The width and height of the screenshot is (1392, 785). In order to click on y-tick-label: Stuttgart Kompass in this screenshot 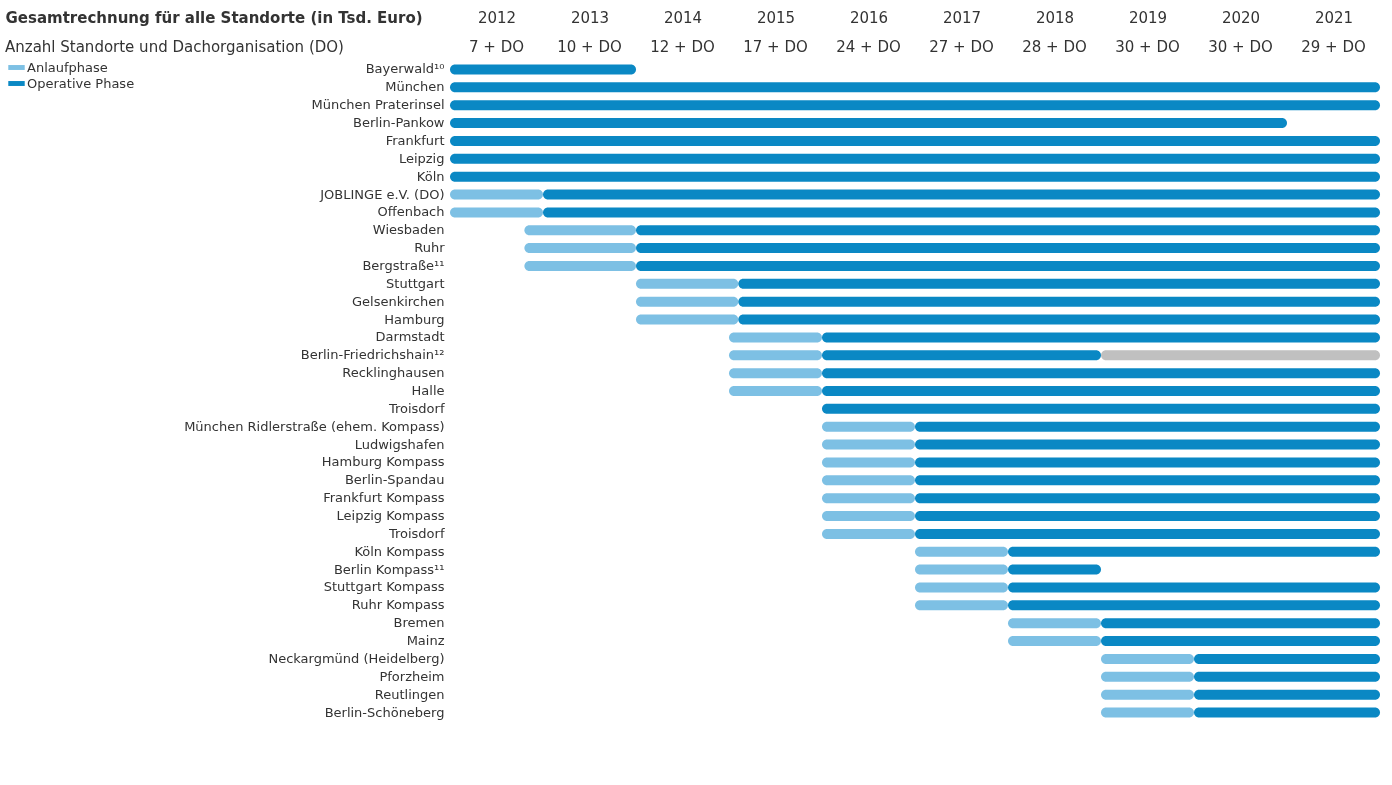, I will do `click(384, 587)`.